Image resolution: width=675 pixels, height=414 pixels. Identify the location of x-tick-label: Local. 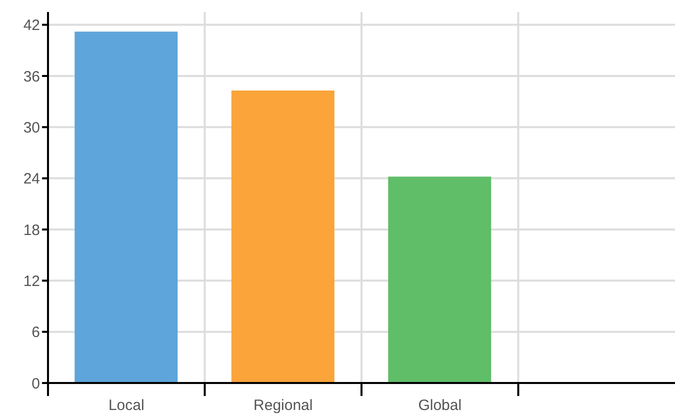
(126, 405).